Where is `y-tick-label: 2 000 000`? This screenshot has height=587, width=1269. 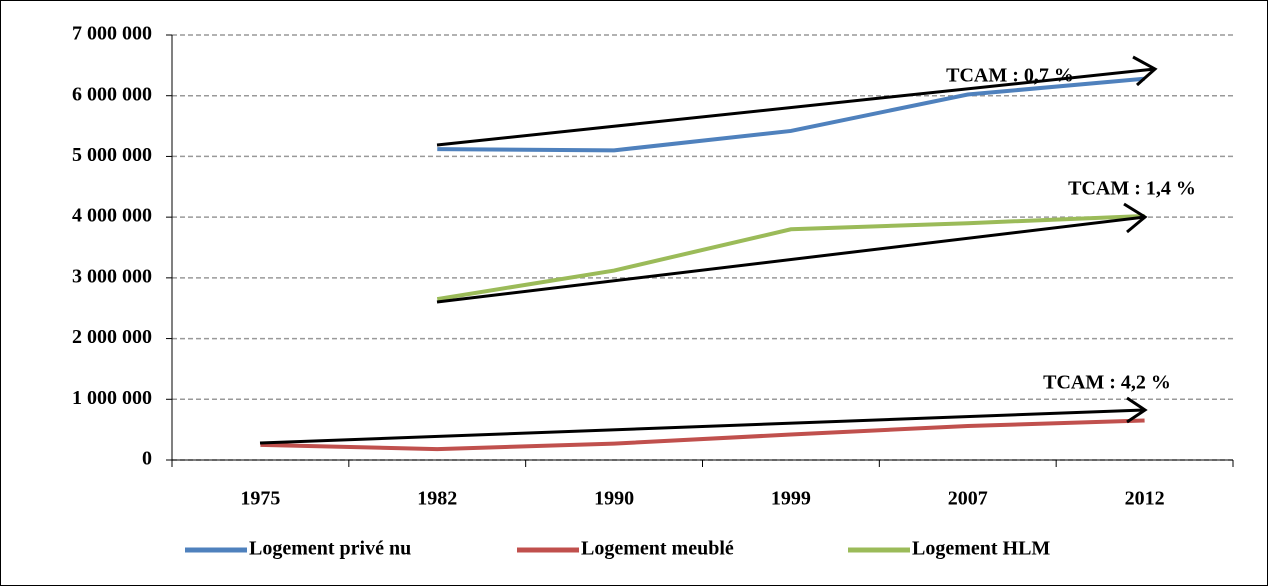 y-tick-label: 2 000 000 is located at coordinates (112, 337).